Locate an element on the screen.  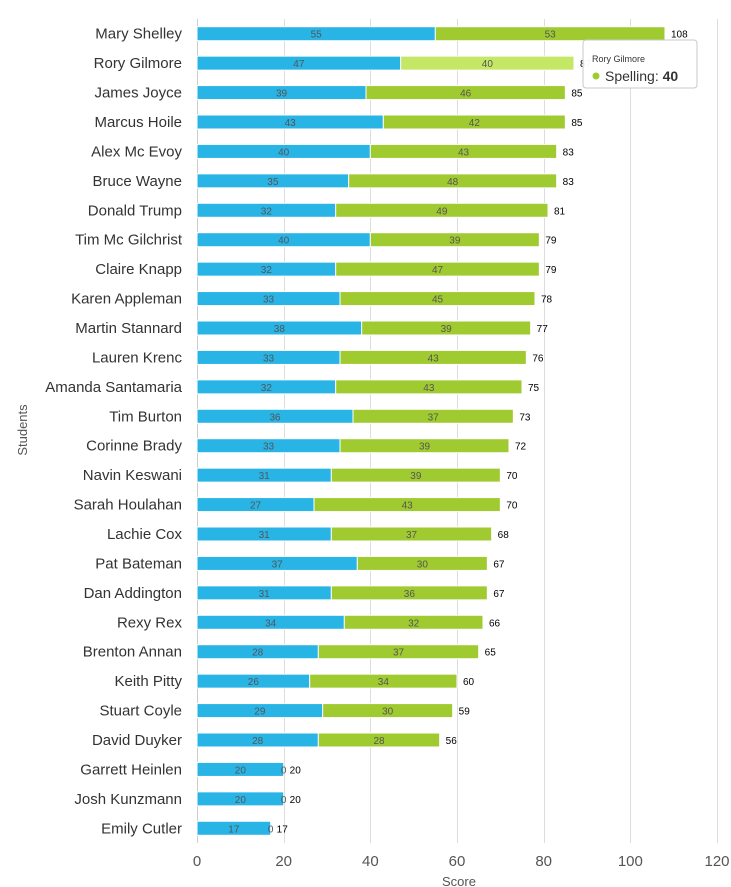
segment-value-label: 30 is located at coordinates (388, 712).